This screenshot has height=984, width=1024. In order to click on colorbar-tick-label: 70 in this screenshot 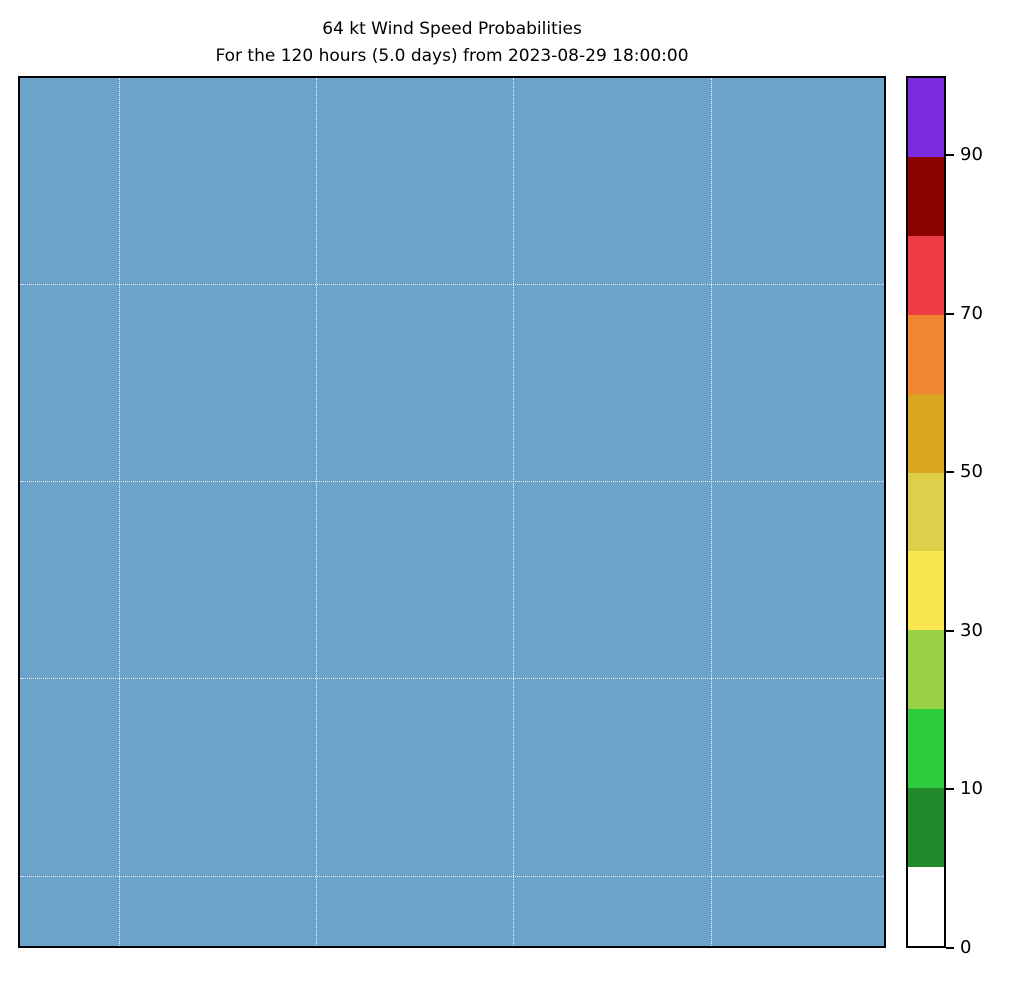, I will do `click(971, 313)`.